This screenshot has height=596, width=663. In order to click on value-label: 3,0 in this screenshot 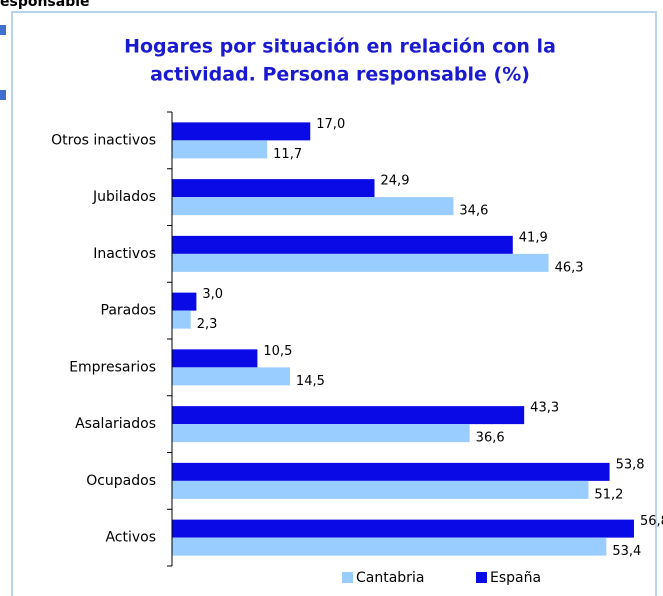, I will do `click(212, 294)`.